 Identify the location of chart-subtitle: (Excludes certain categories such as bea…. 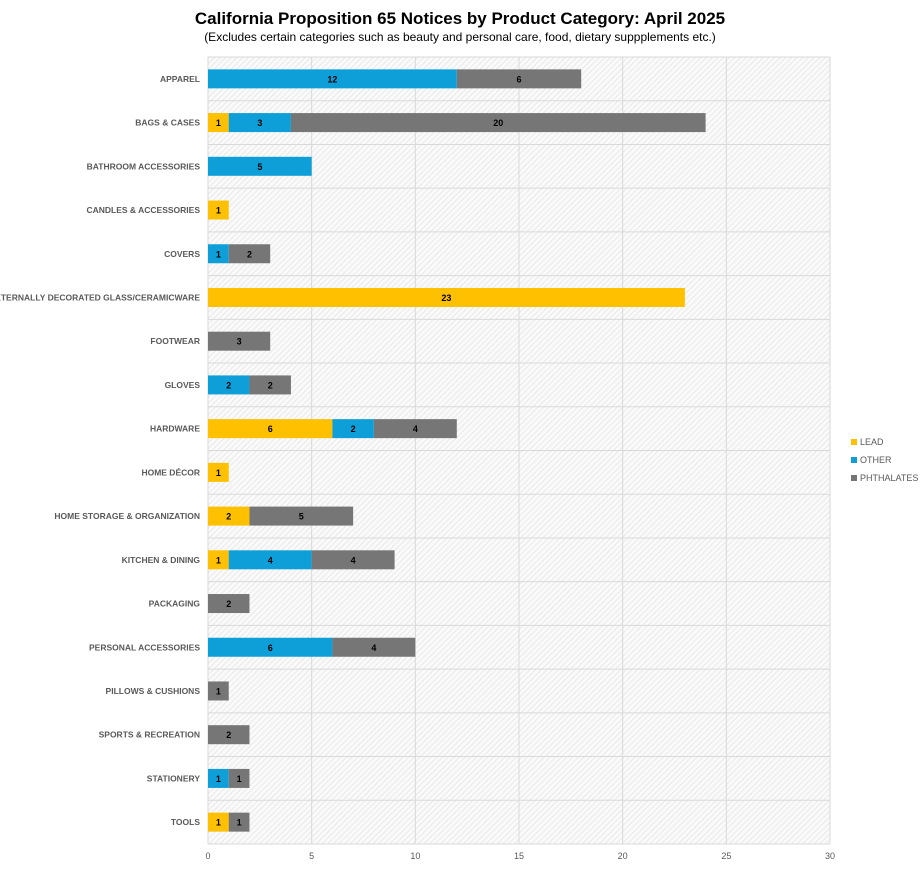
(460, 37).